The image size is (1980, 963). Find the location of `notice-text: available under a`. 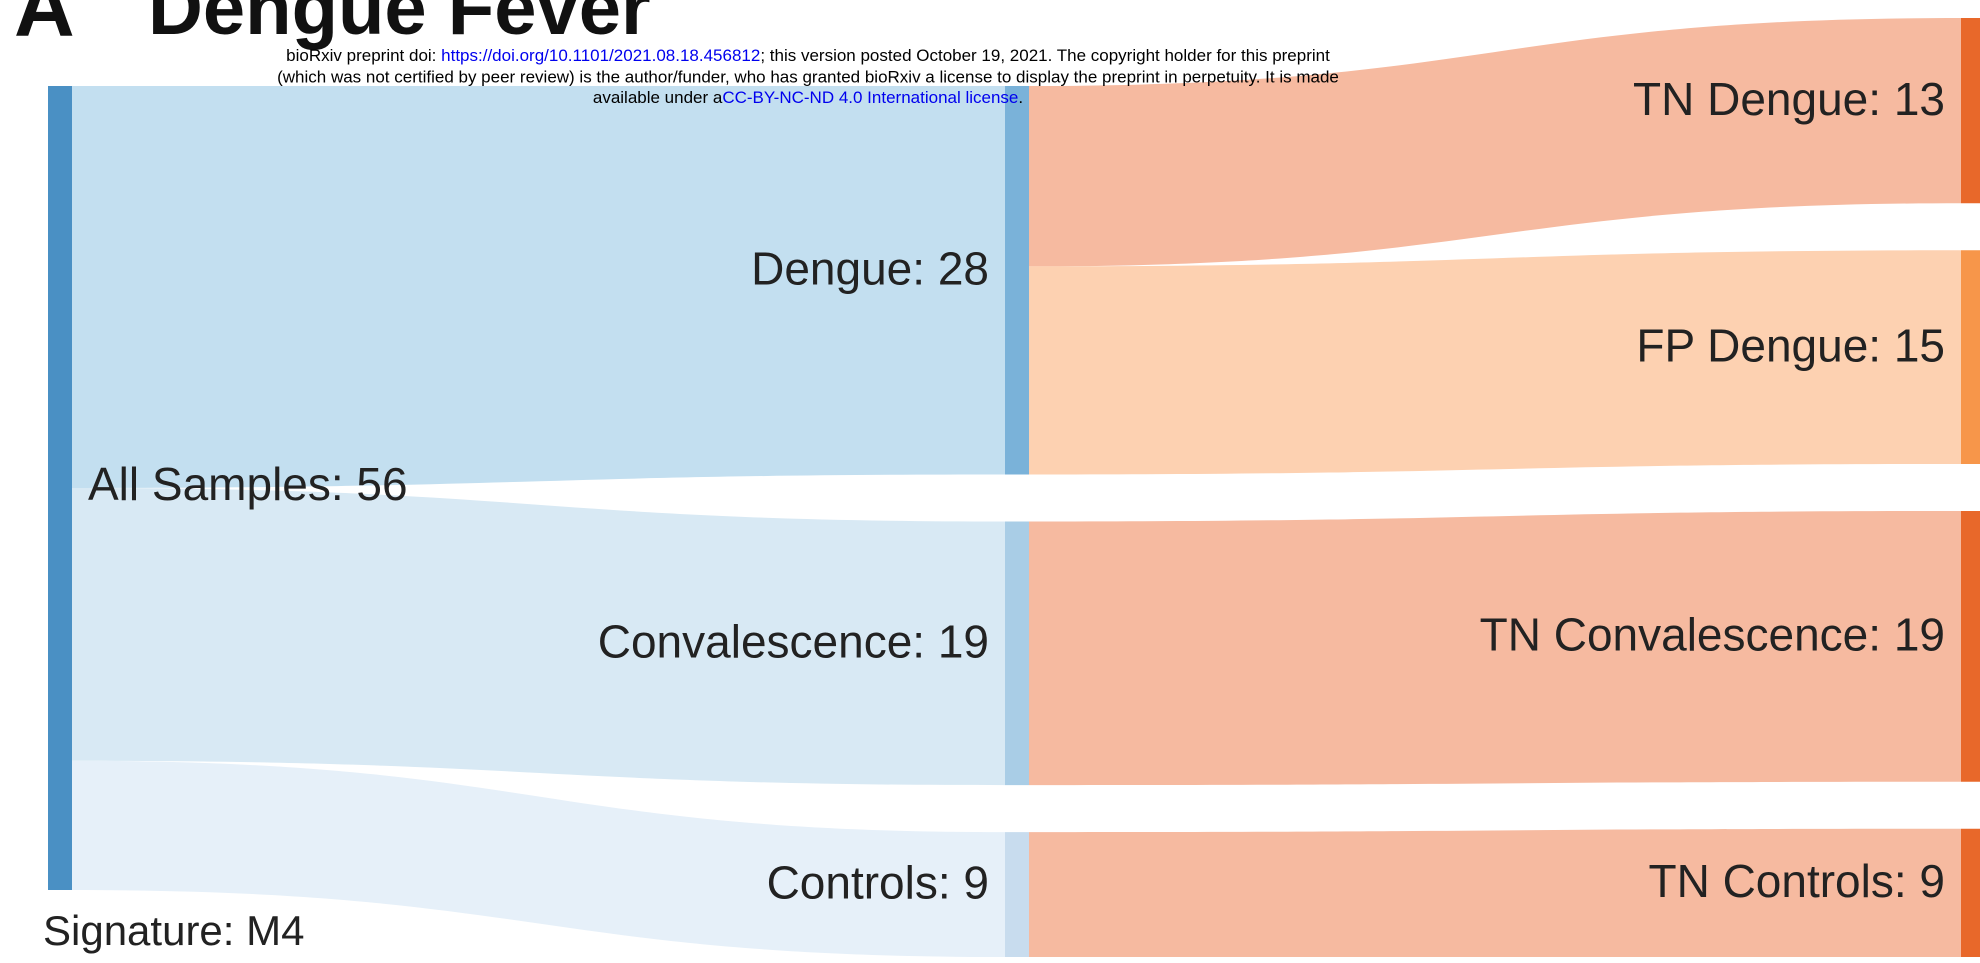

notice-text: available under a is located at coordinates (658, 97).